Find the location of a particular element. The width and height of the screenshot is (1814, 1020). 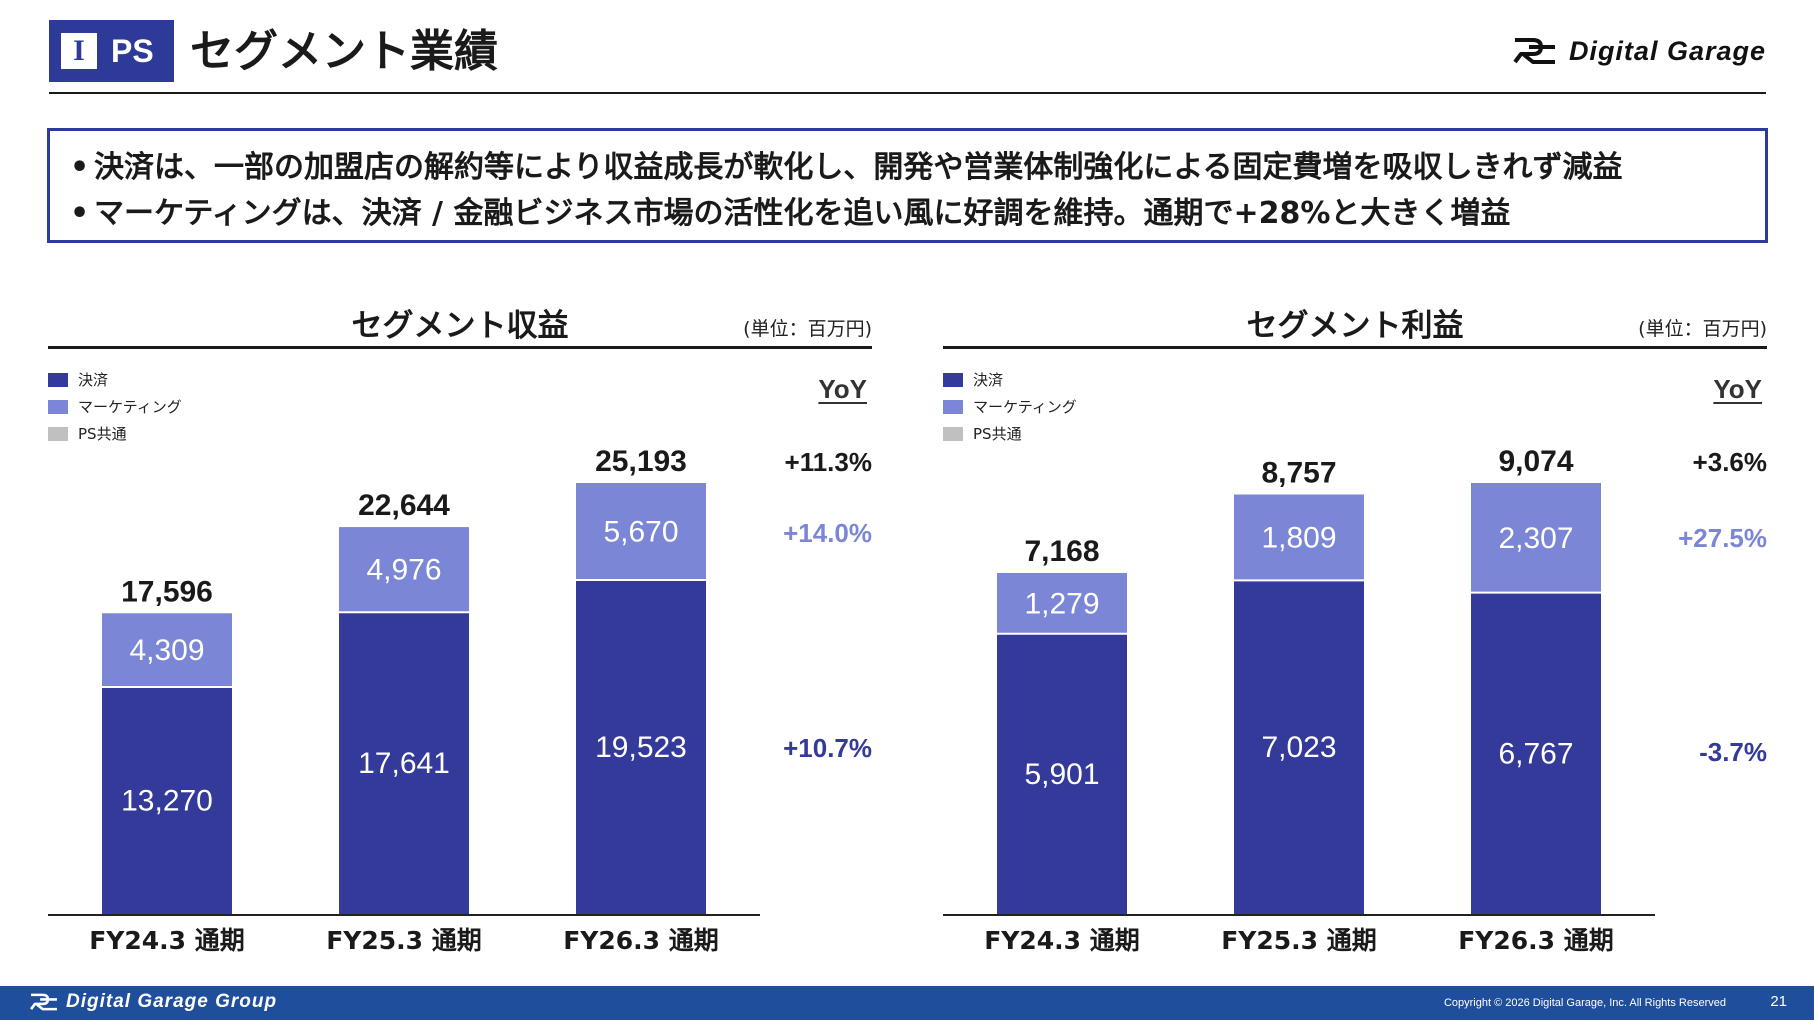

label-total: 25,193 is located at coordinates (641, 461).